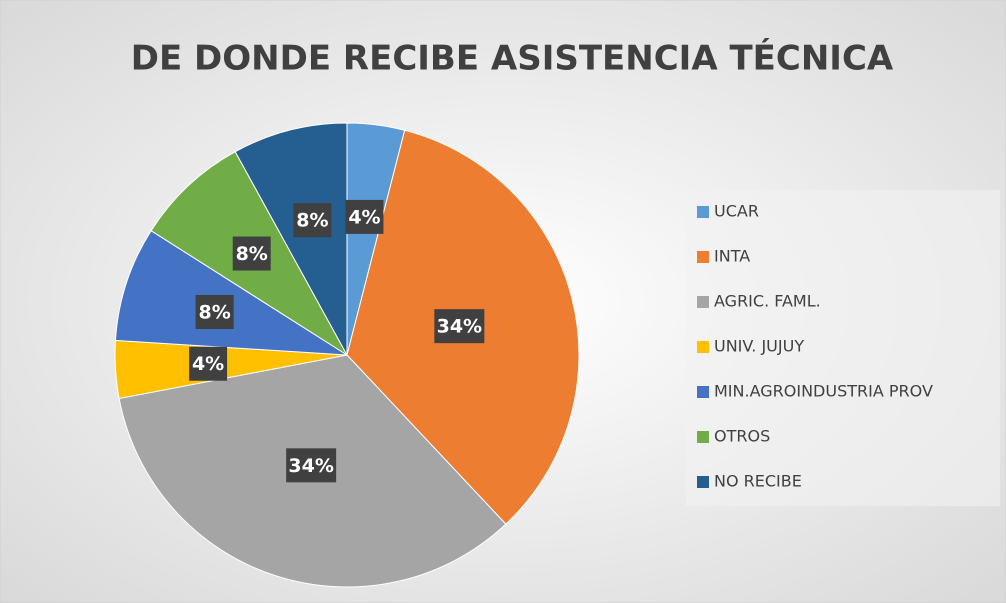 Image resolution: width=1006 pixels, height=603 pixels. Describe the element at coordinates (758, 481) in the screenshot. I see `legend-label: NO RECIBE` at that location.